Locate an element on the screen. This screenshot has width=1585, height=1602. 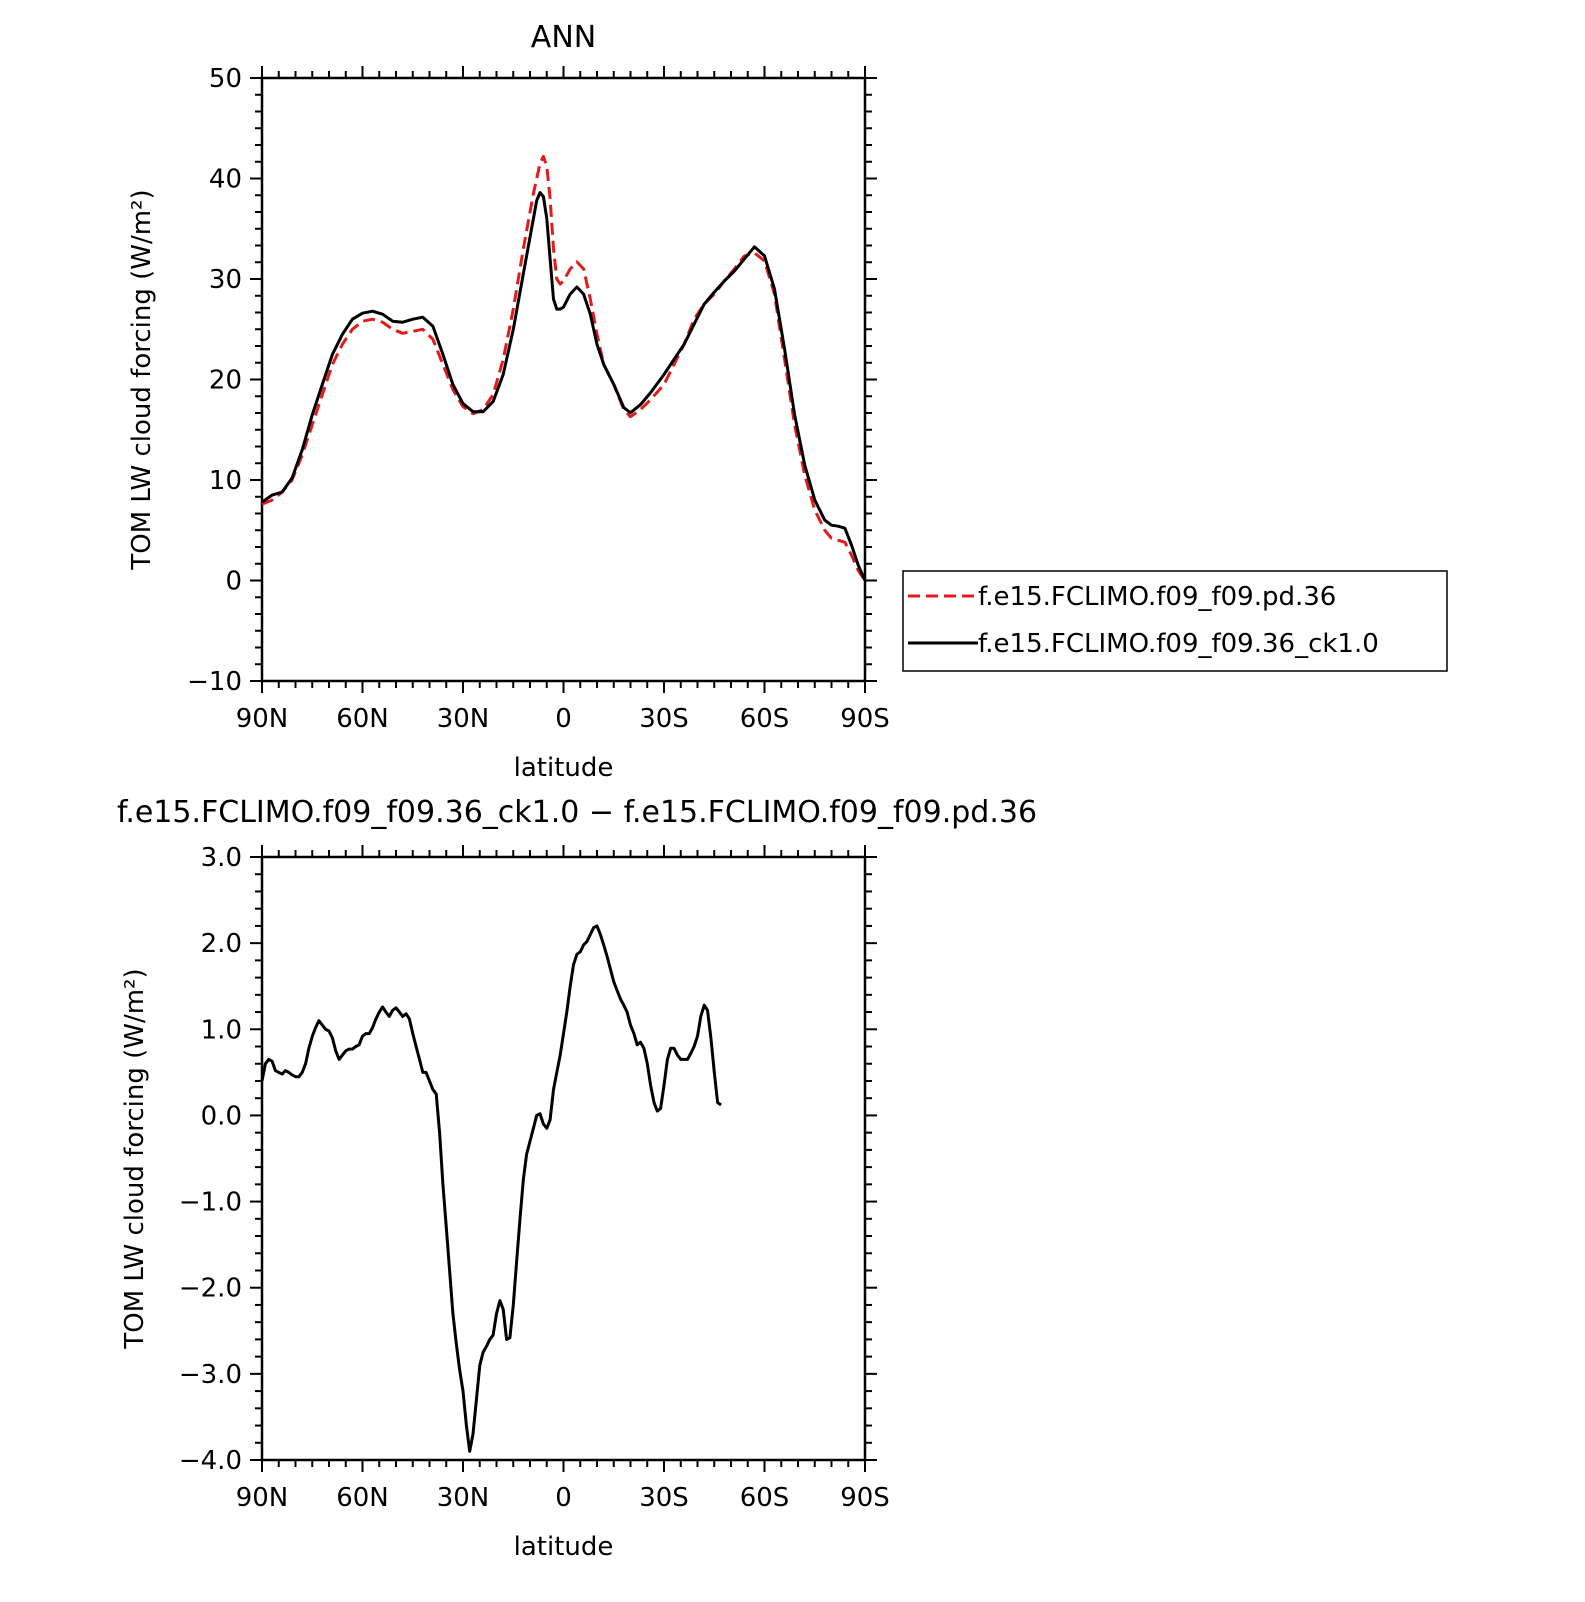
y-tick-label: −10 is located at coordinates (214, 682).